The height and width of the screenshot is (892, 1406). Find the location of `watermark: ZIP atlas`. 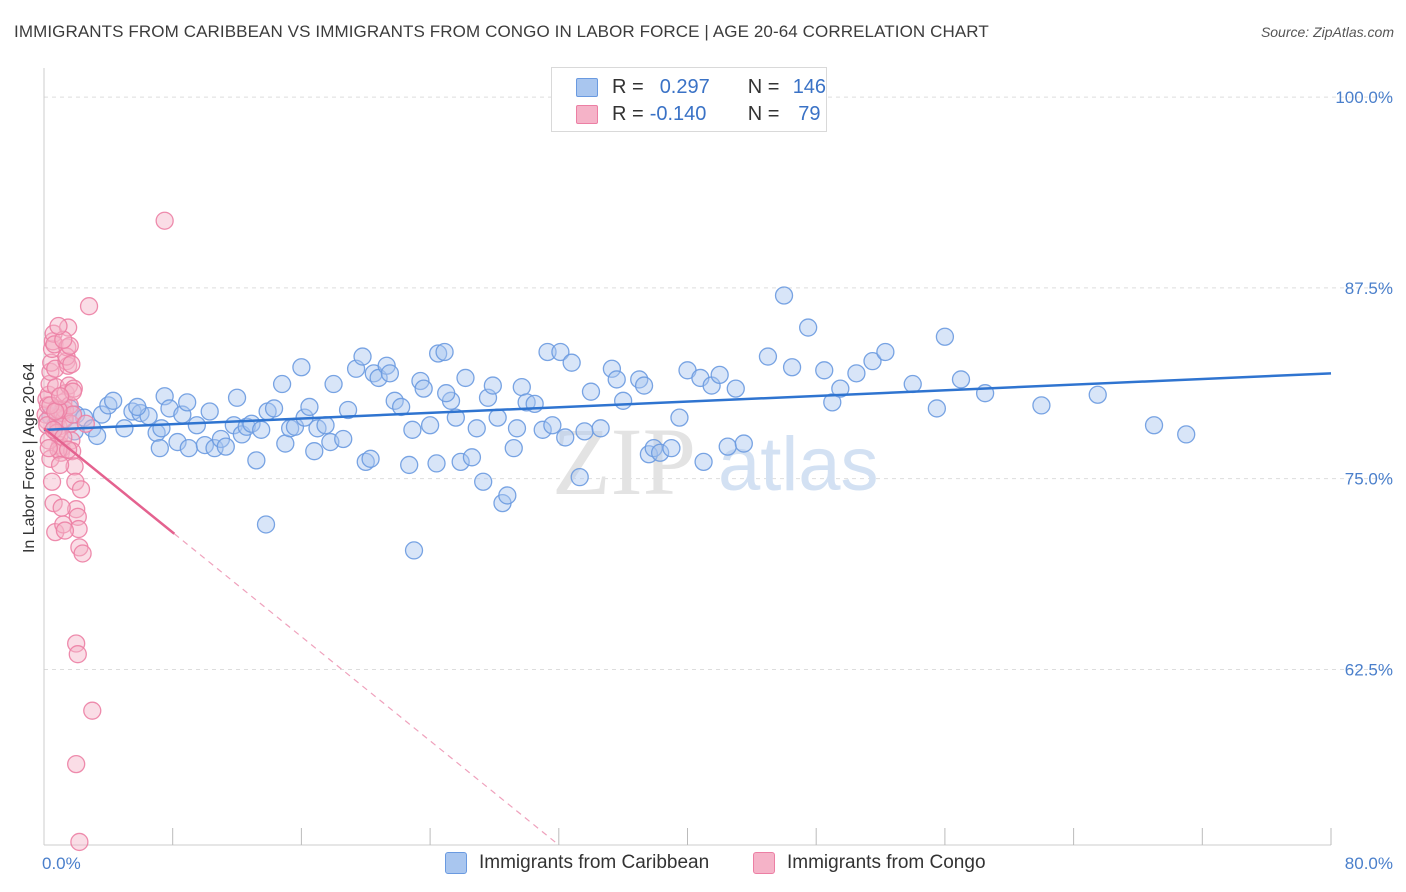

watermark: ZIP atlas is located at coordinates (715, 461).